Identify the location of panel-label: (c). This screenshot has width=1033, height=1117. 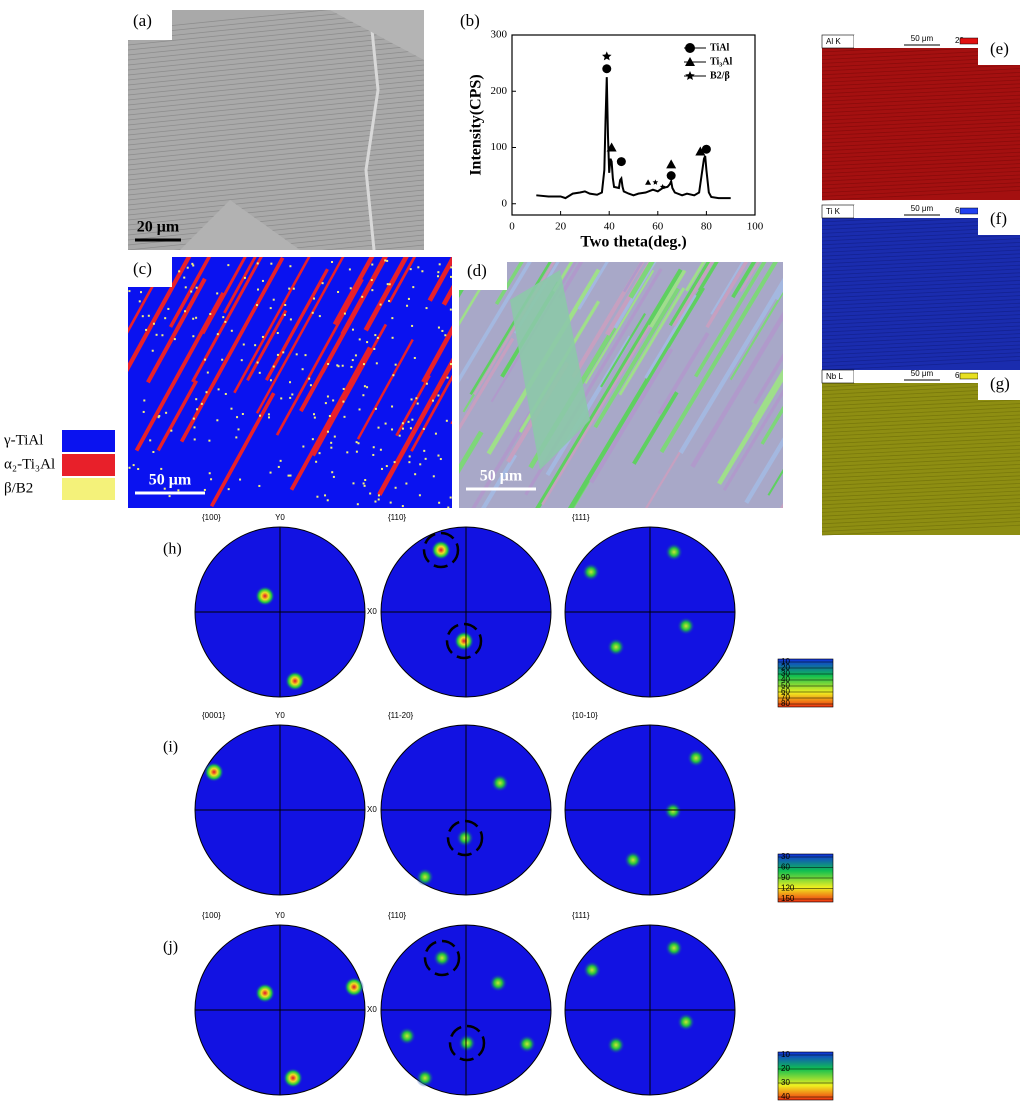
(142, 268).